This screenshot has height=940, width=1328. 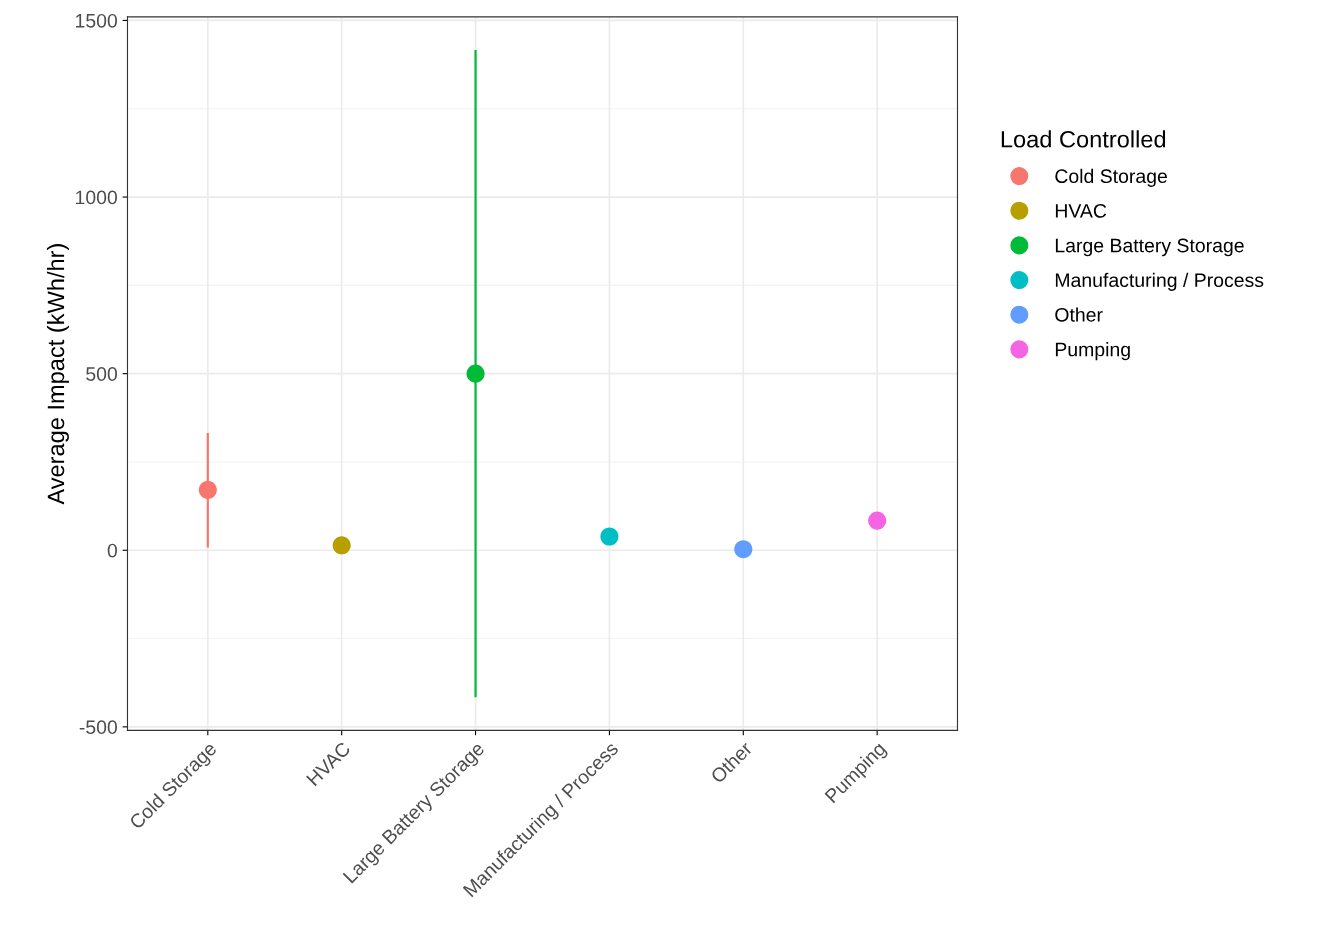 What do you see at coordinates (1083, 139) in the screenshot?
I see `legend-title: Load Controlled` at bounding box center [1083, 139].